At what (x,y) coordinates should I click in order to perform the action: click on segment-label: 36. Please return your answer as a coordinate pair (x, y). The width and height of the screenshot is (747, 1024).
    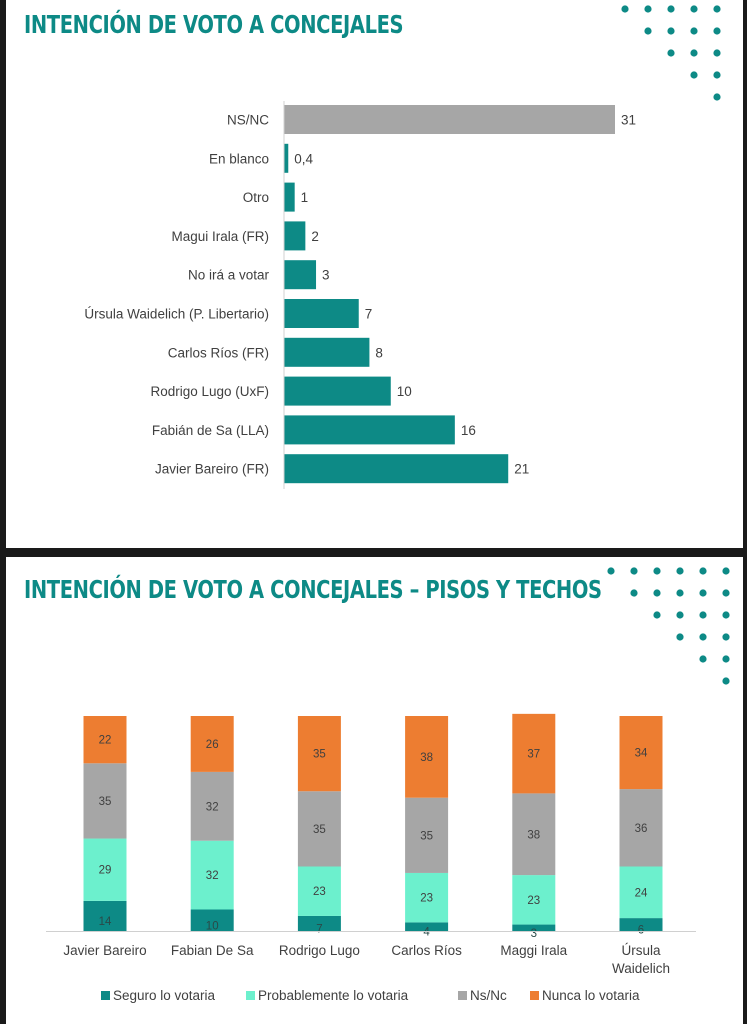
    Looking at the image, I should click on (641, 829).